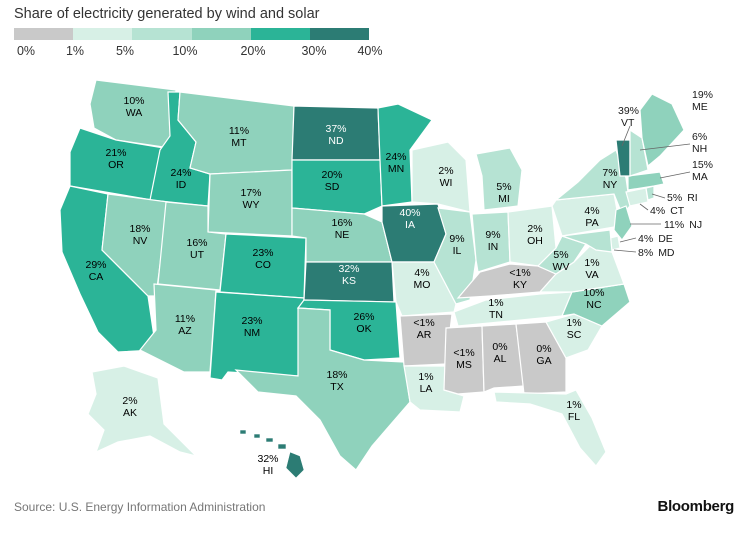  What do you see at coordinates (250, 193) in the screenshot?
I see `value-WY: 17%` at bounding box center [250, 193].